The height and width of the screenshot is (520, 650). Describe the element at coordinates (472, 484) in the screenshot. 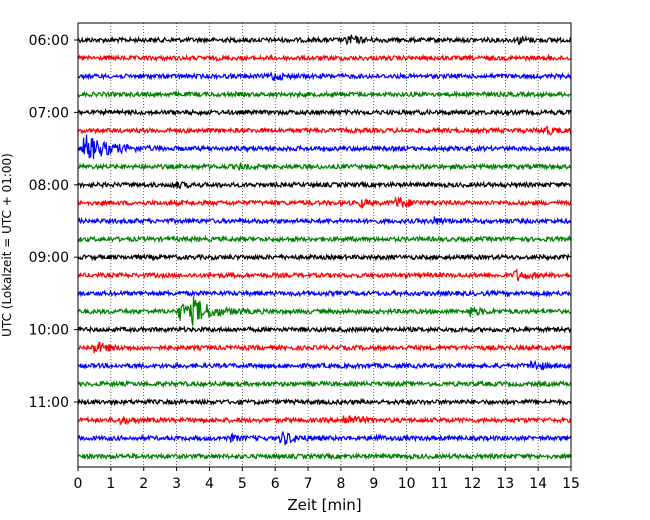

I see `x-tick-label: 12` at that location.